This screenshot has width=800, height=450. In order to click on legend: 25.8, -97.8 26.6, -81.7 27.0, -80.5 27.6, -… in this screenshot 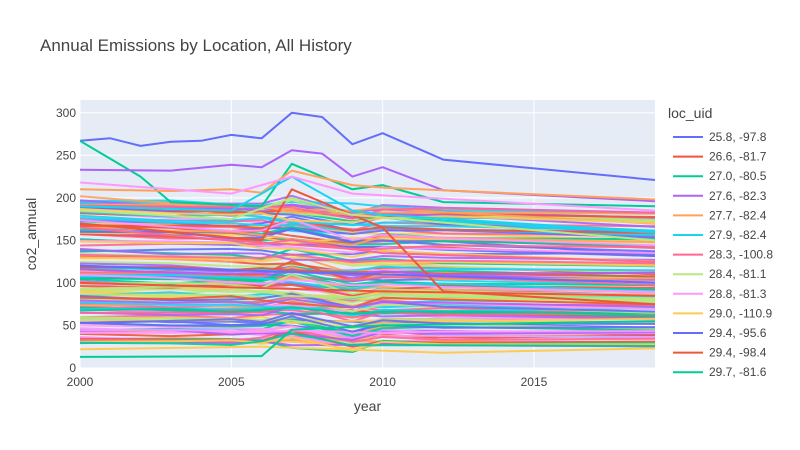, I will do `click(723, 254)`.